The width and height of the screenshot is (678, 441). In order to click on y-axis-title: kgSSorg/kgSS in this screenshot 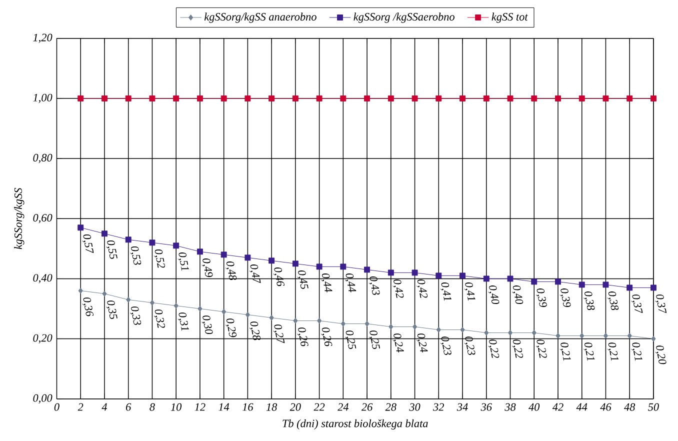, I will do `click(19, 219)`.